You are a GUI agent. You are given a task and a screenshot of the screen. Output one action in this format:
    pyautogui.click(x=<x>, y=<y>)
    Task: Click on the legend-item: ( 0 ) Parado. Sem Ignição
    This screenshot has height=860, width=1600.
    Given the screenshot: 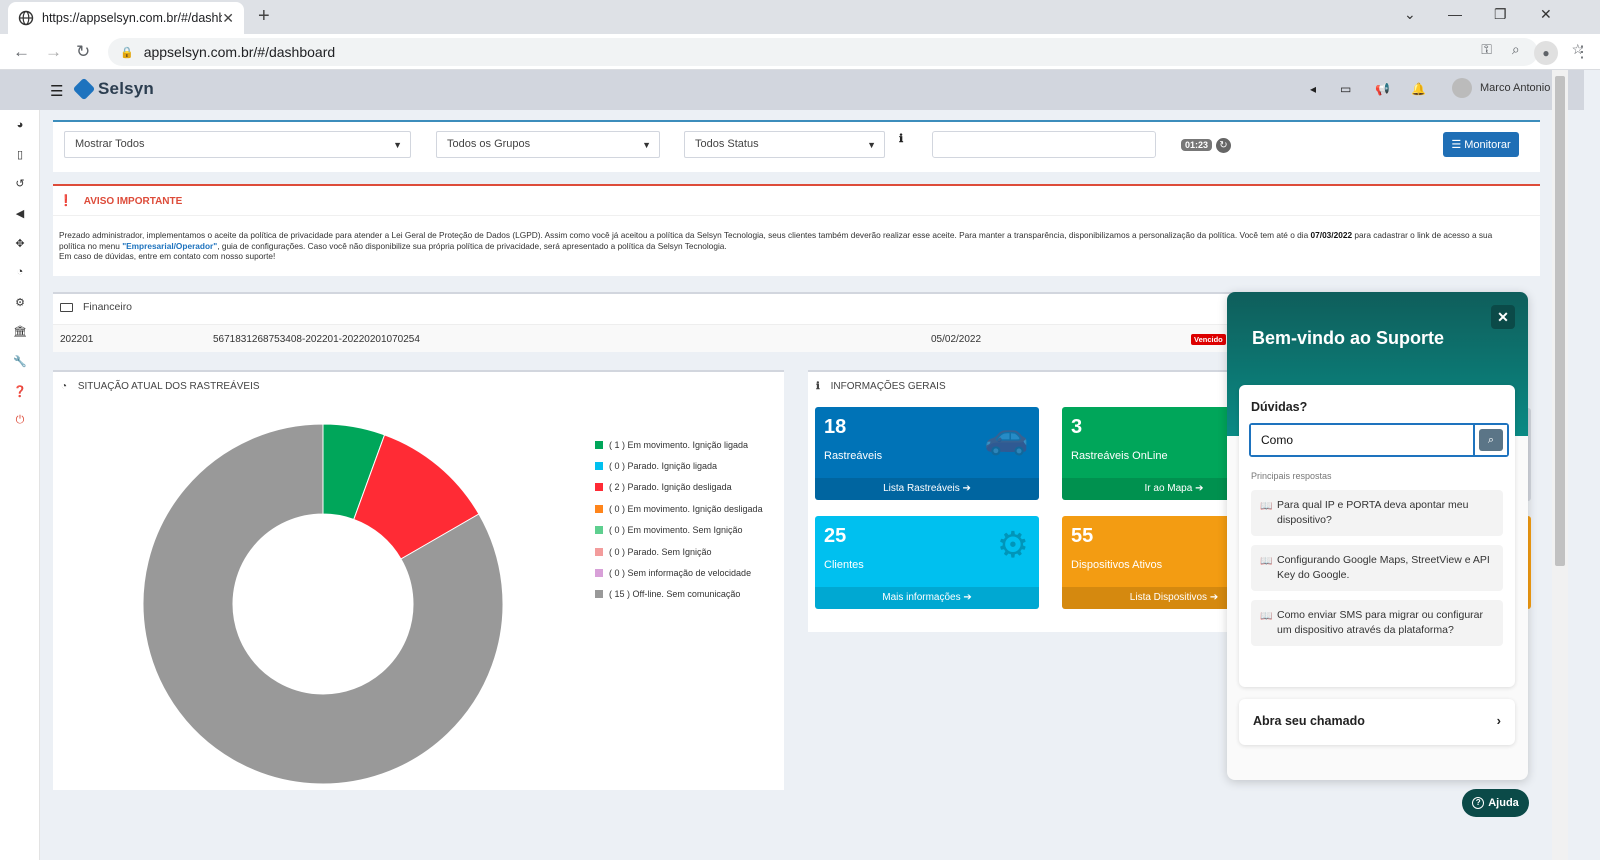 What is the action you would take?
    pyautogui.click(x=679, y=551)
    